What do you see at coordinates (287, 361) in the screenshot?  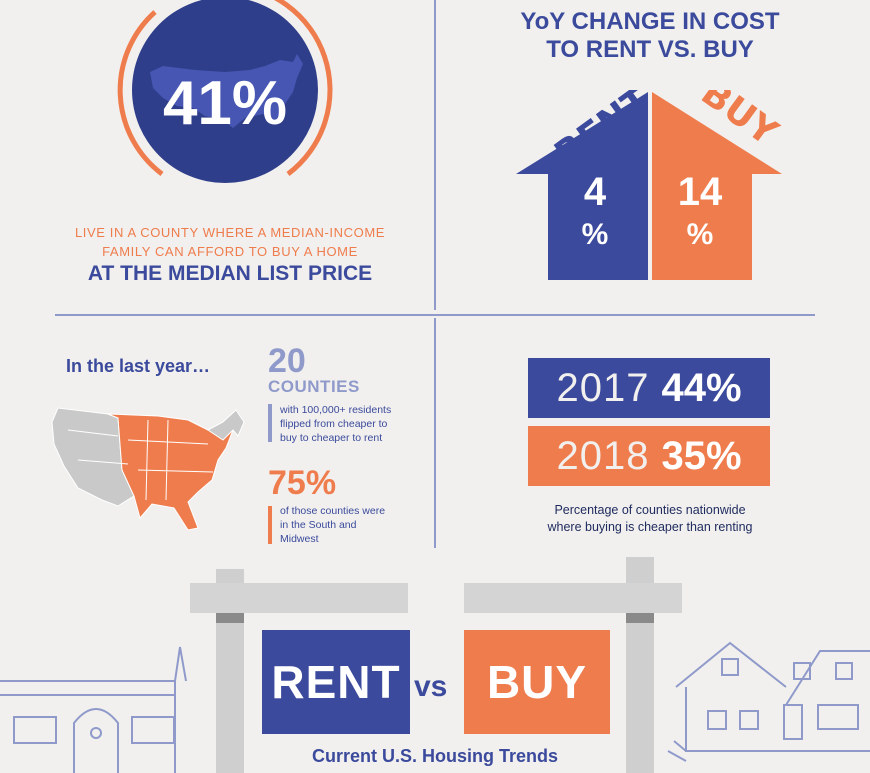 I see `flipped-counties-number: 20` at bounding box center [287, 361].